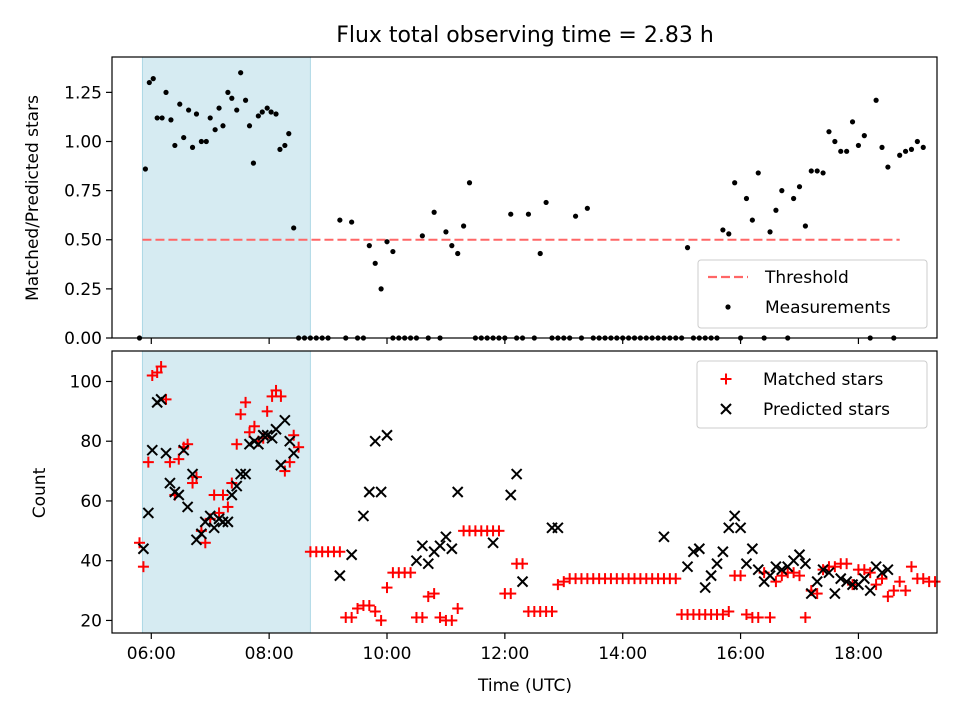 Image resolution: width=960 pixels, height=720 pixels. What do you see at coordinates (83, 339) in the screenshot?
I see `y-tick-label: 0.00` at bounding box center [83, 339].